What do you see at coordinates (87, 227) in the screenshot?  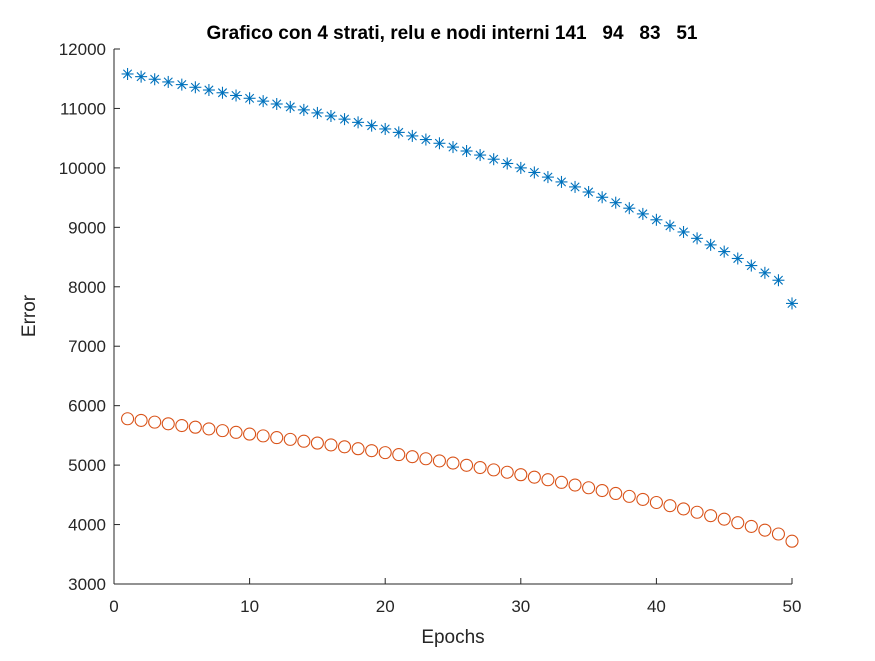 I see `y-tick-label: 9000` at bounding box center [87, 227].